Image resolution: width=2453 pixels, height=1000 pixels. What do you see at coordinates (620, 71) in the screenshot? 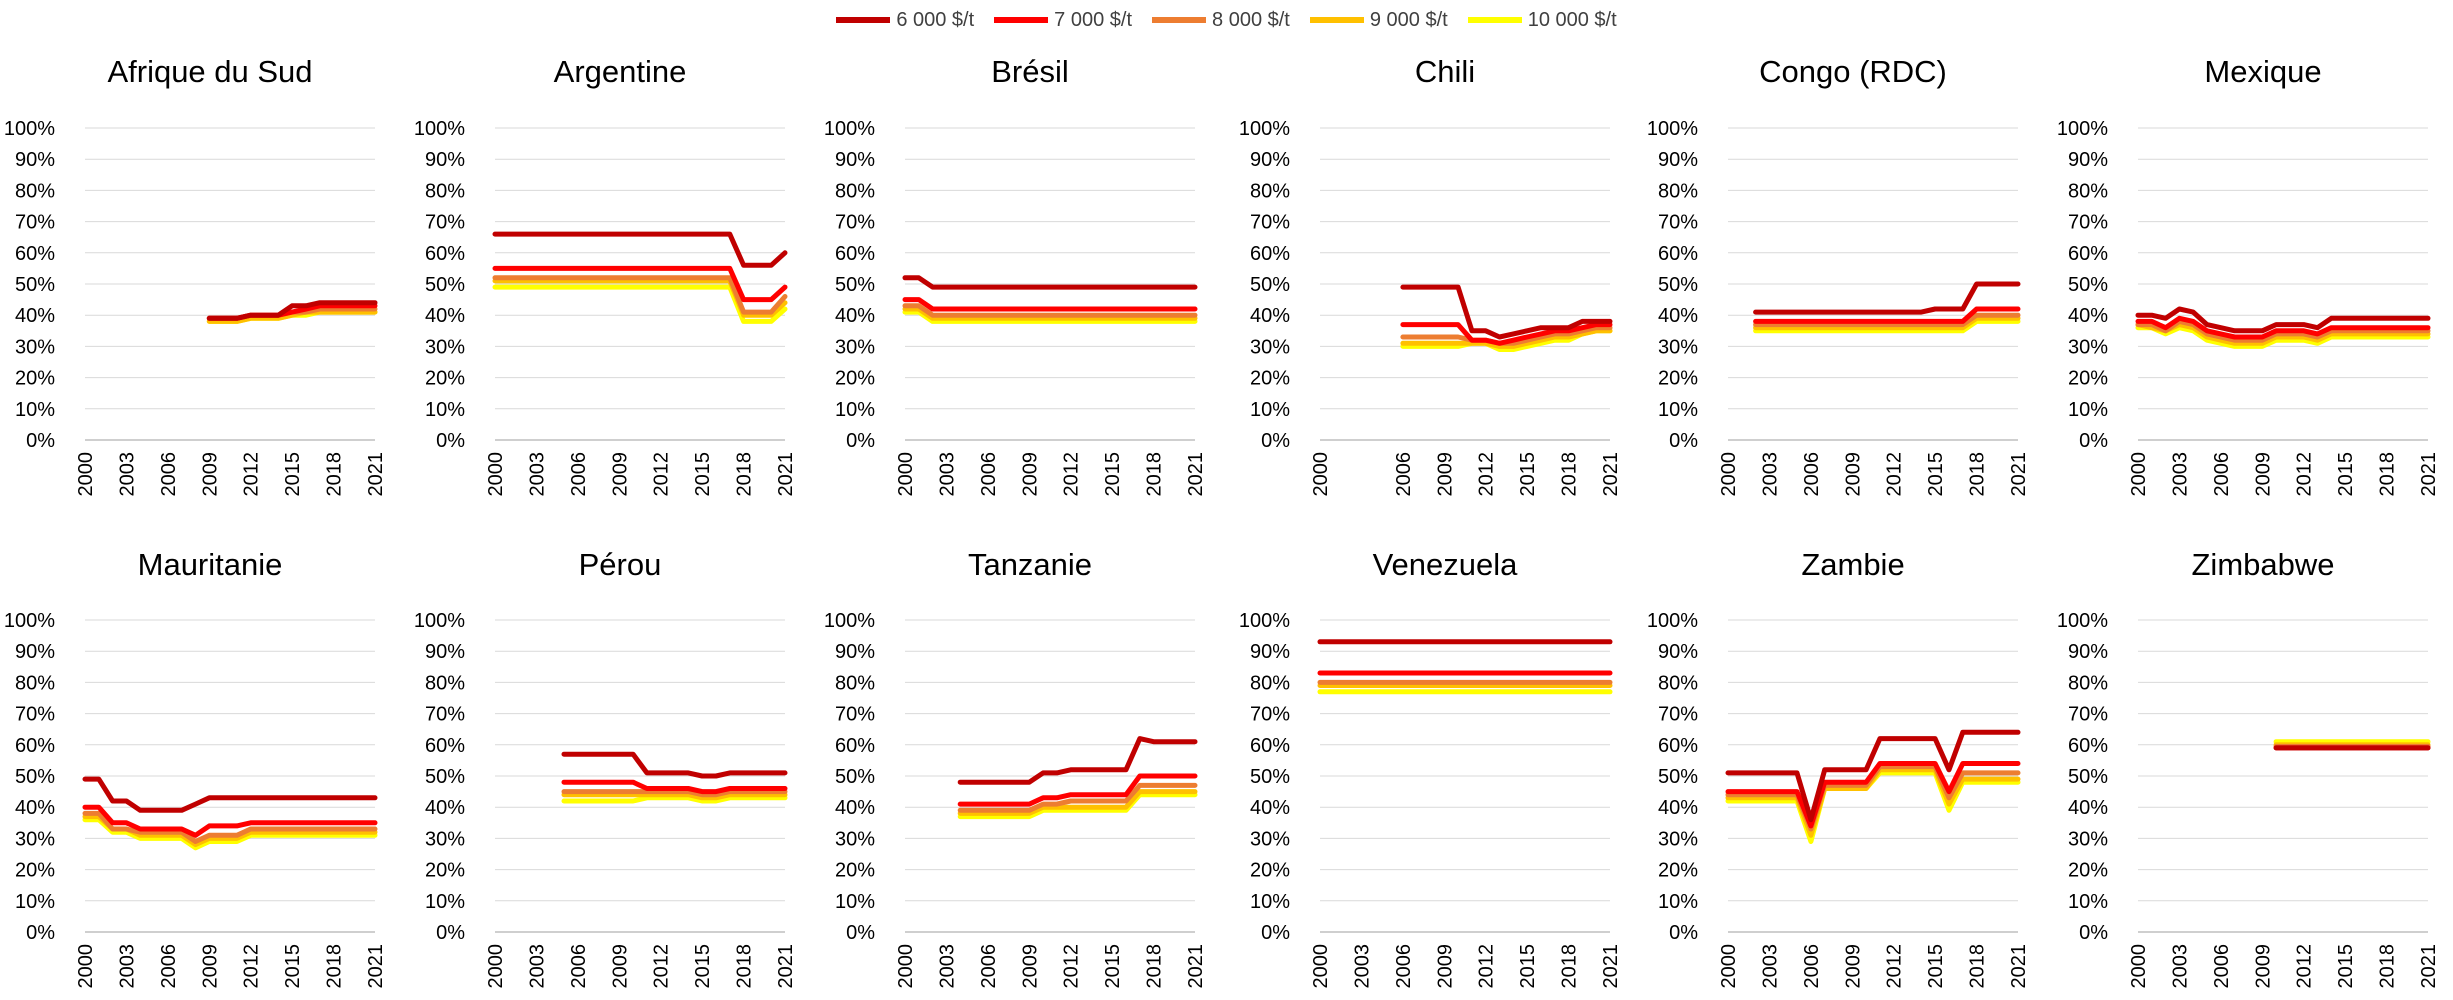
I see `chart-title: Argentine` at bounding box center [620, 71].